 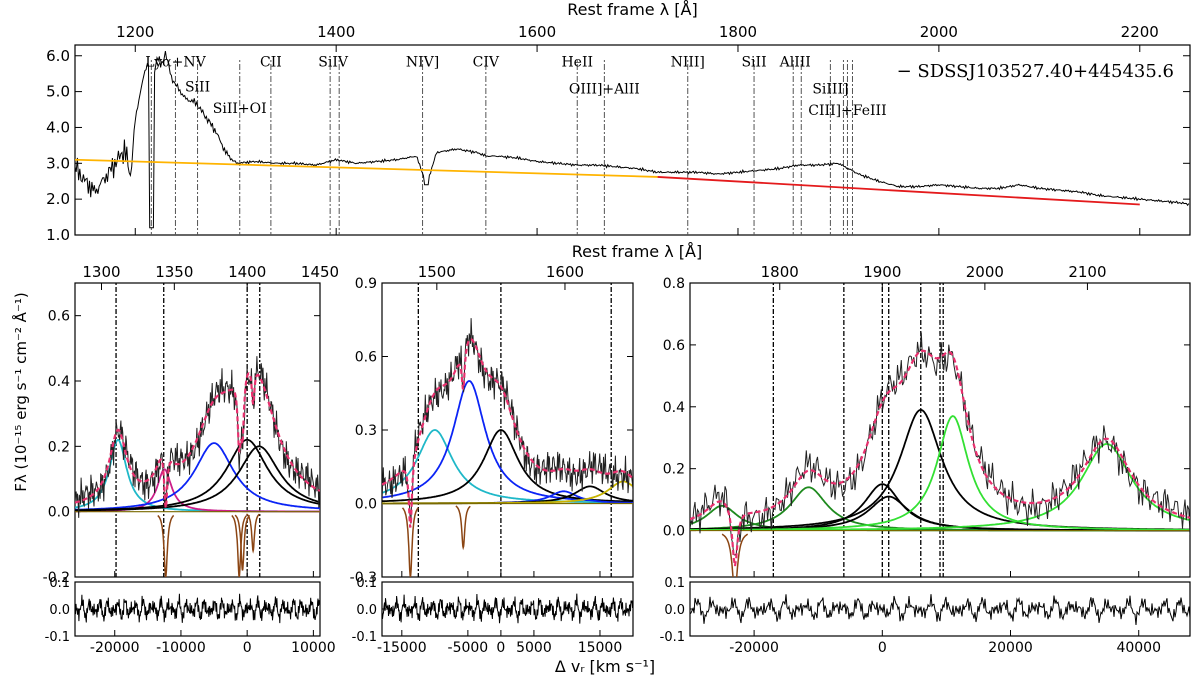 I want to click on top-xlabel: Rest frame λ [Å], so click(x=632, y=9).